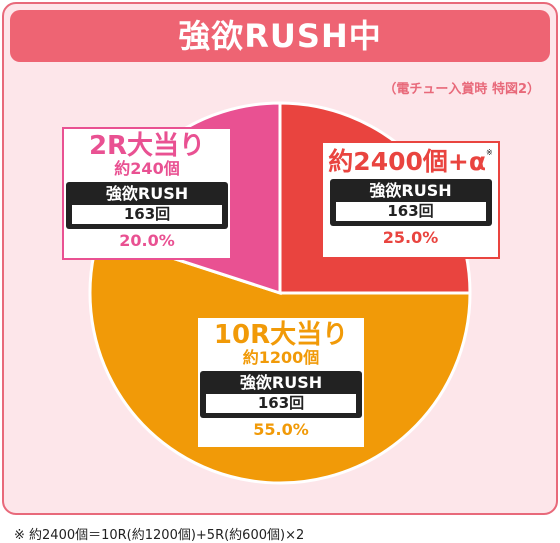 The image size is (560, 543). I want to click on label-2r-rush-box: 強欲RUSH 163回, so click(147, 206).